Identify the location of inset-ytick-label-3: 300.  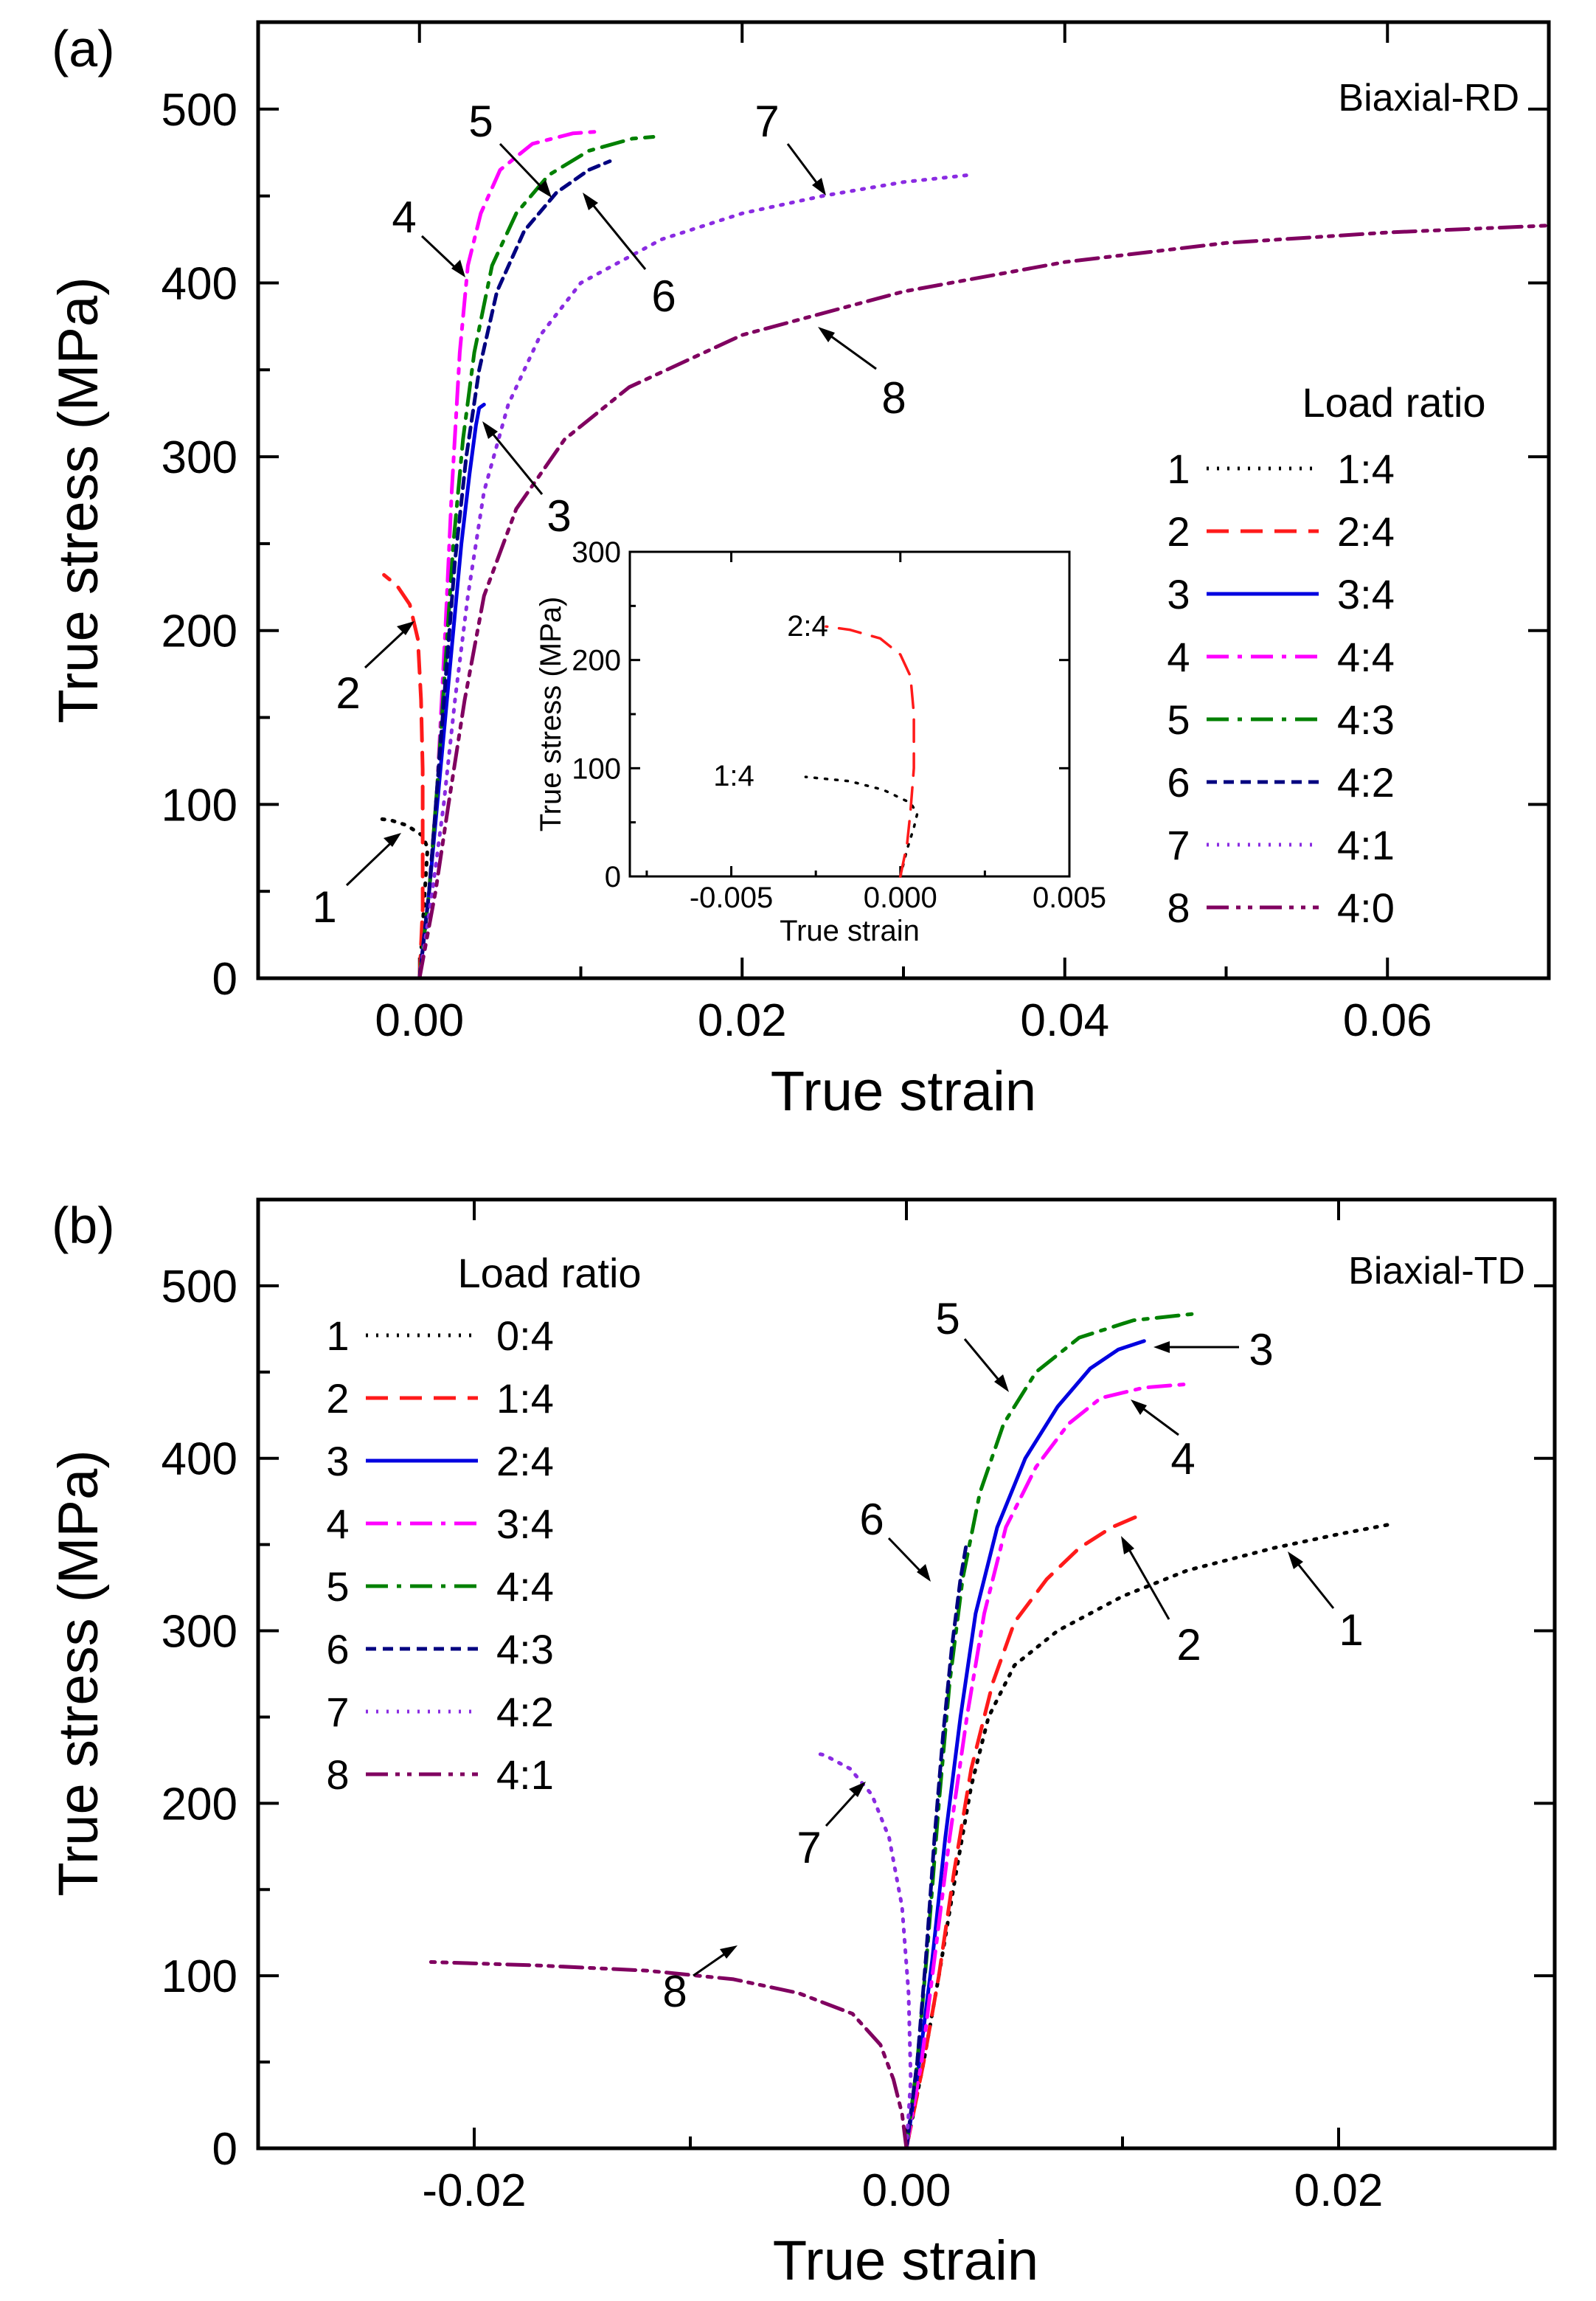
(596, 552).